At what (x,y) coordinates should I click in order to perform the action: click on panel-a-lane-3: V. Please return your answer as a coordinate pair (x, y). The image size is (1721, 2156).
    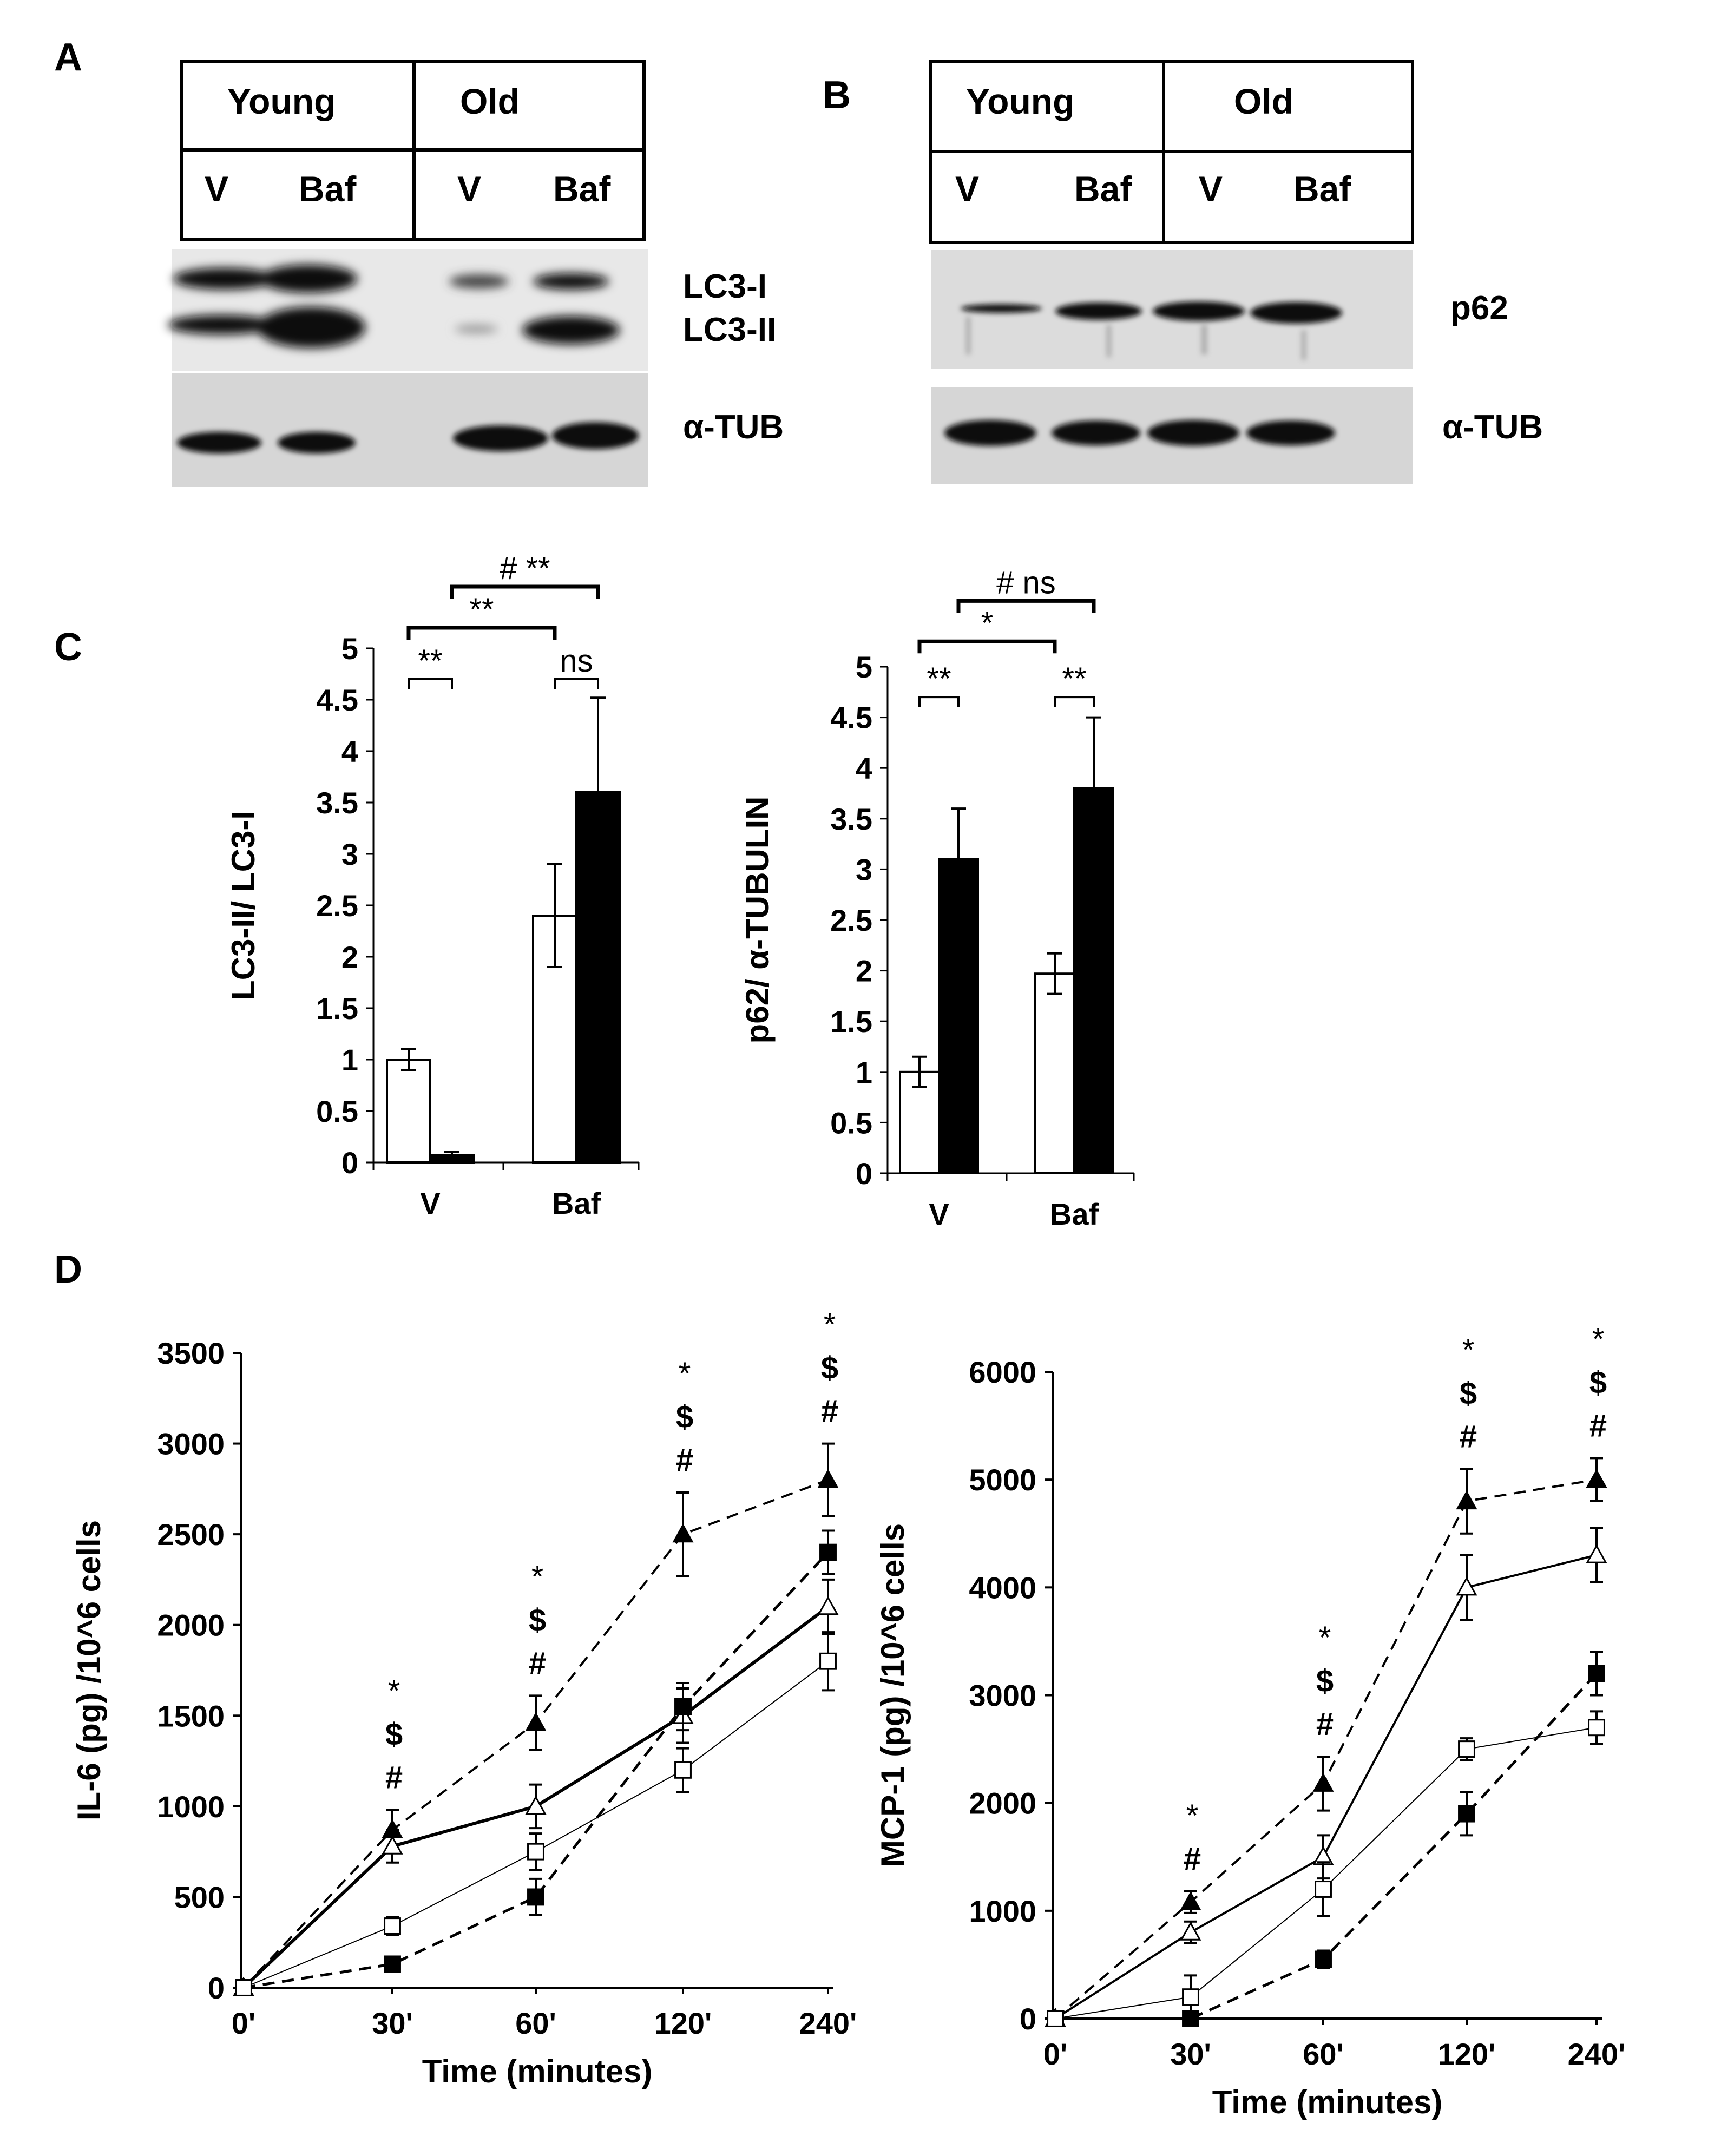
    Looking at the image, I should click on (469, 189).